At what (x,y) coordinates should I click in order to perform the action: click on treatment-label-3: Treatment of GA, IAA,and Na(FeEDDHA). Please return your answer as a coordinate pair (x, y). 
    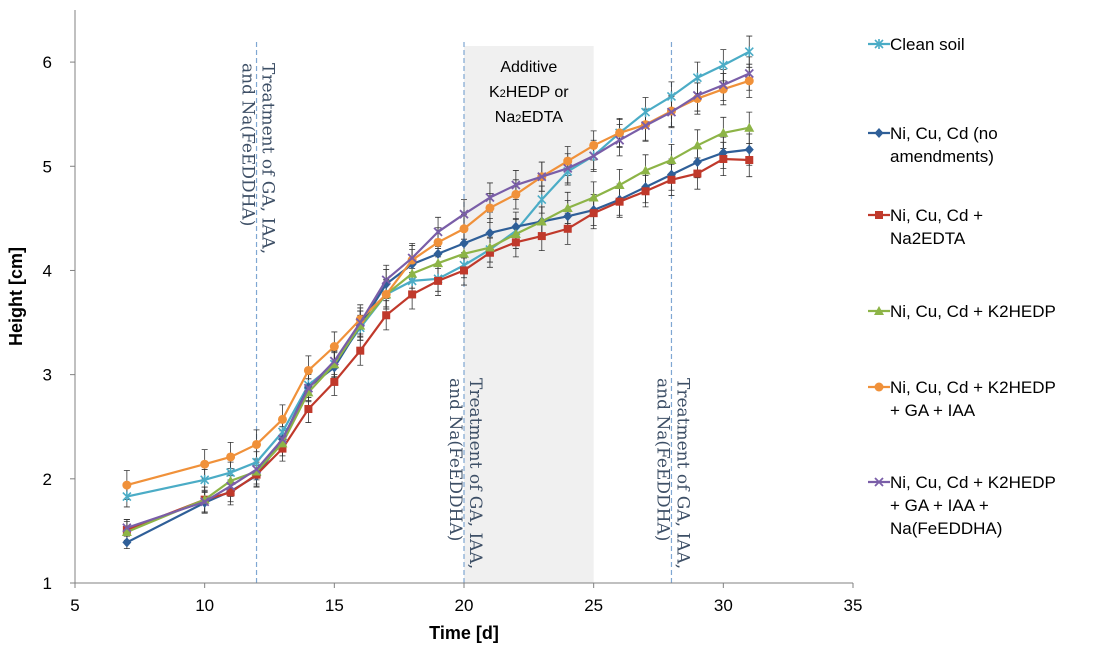
    Looking at the image, I should click on (672, 473).